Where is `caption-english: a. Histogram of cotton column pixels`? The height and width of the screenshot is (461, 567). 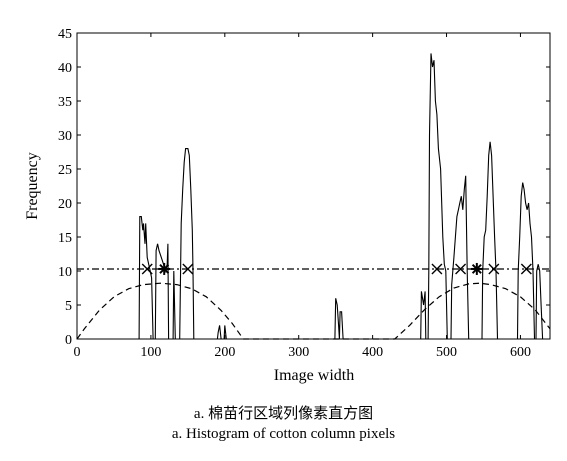 caption-english: a. Histogram of cotton column pixels is located at coordinates (283, 434).